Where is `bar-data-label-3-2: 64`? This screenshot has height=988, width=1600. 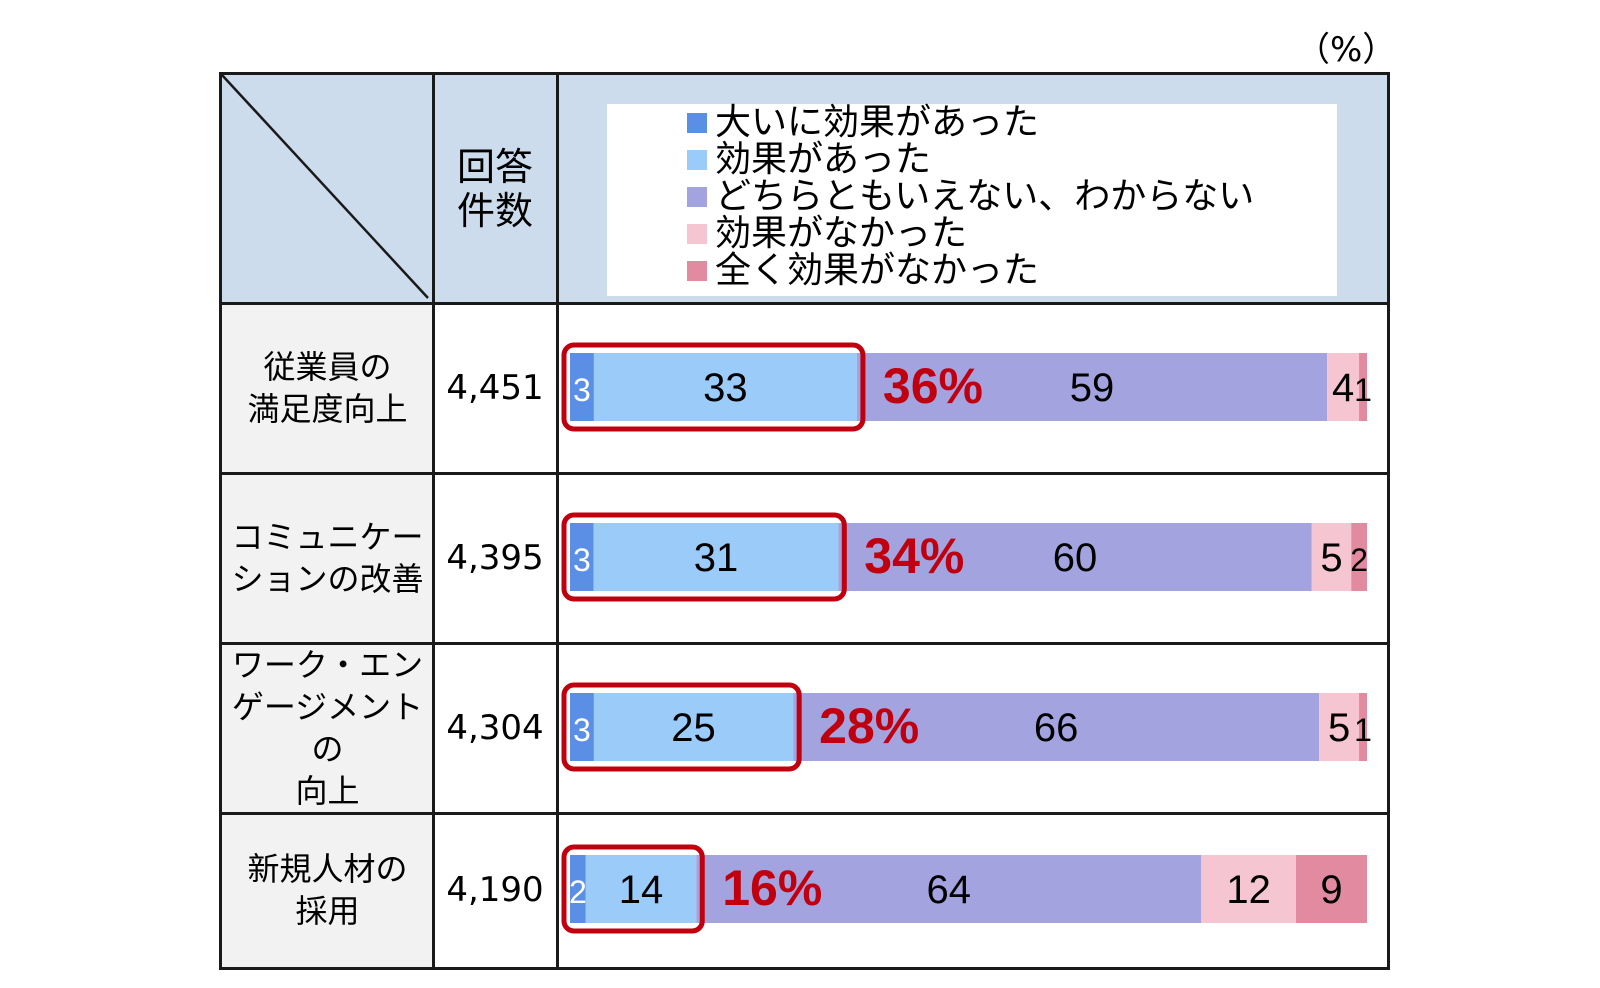 bar-data-label-3-2: 64 is located at coordinates (949, 890).